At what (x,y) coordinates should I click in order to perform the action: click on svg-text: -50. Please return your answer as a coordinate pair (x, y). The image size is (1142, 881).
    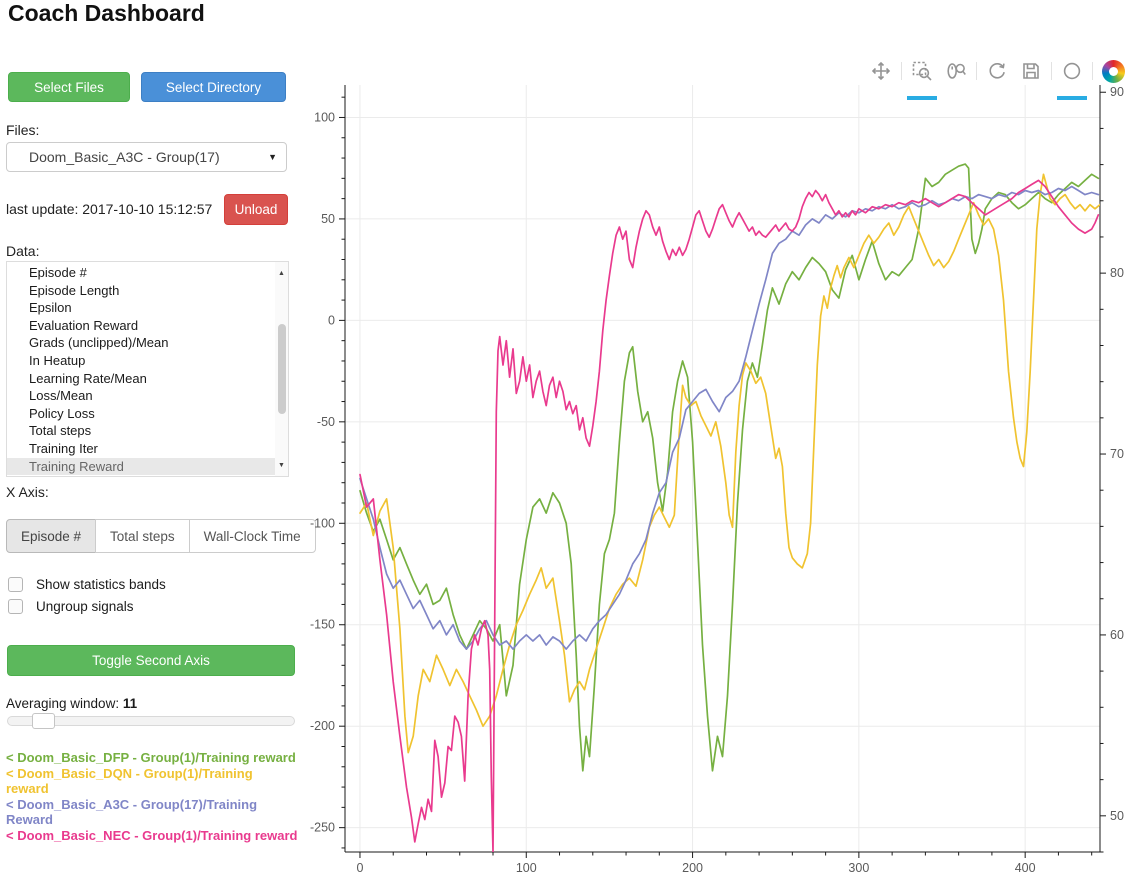
    Looking at the image, I should click on (326, 422).